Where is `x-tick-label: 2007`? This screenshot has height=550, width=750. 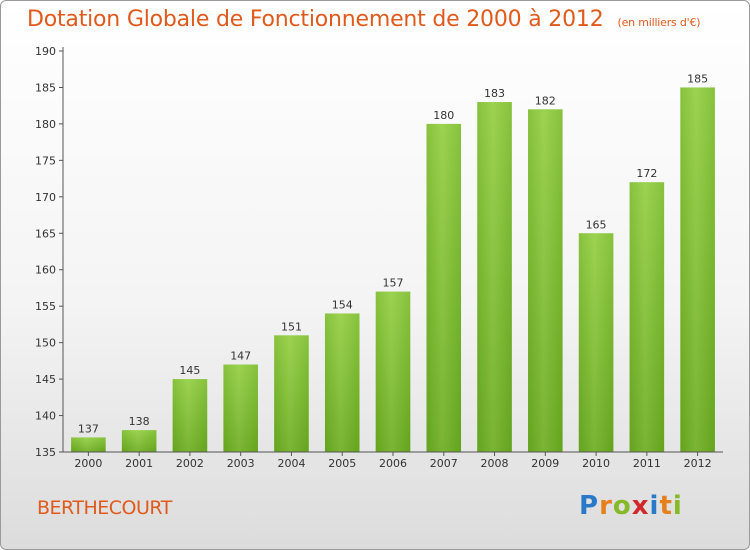
x-tick-label: 2007 is located at coordinates (444, 463).